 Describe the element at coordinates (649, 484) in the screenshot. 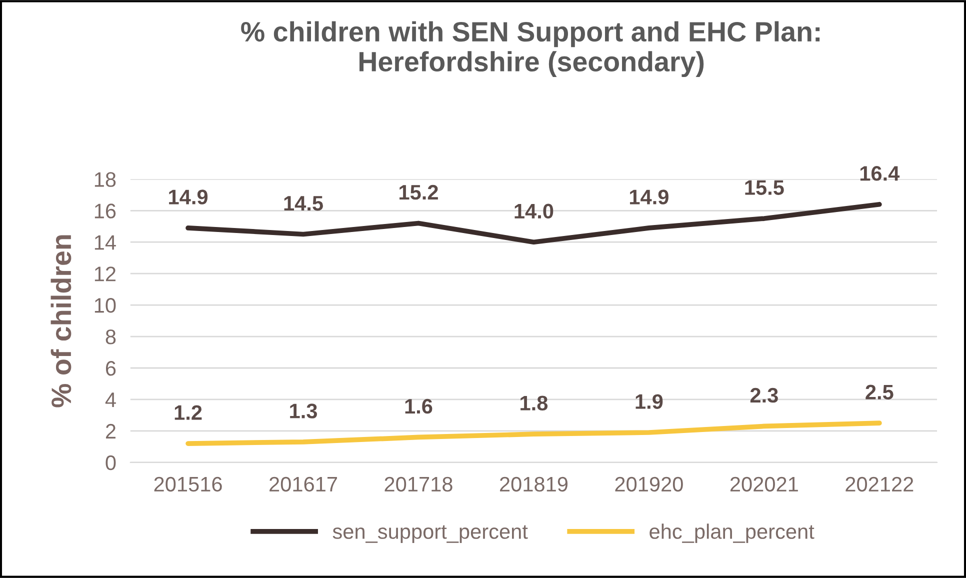

I see `x-tick-label: 201920` at that location.